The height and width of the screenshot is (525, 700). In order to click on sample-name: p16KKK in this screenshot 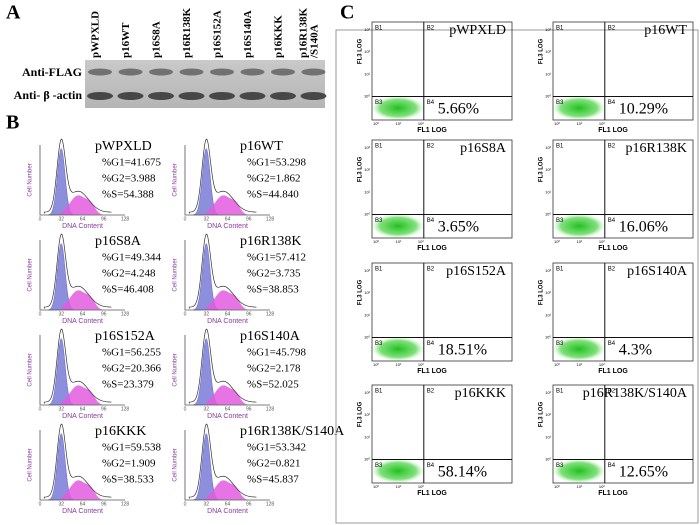, I will do `click(120, 431)`.